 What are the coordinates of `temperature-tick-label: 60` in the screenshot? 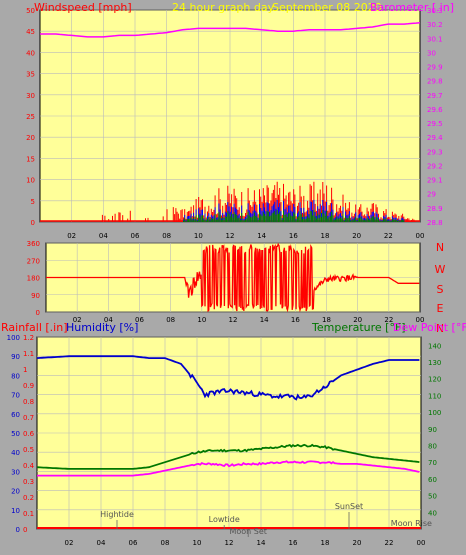 It's located at (432, 480).